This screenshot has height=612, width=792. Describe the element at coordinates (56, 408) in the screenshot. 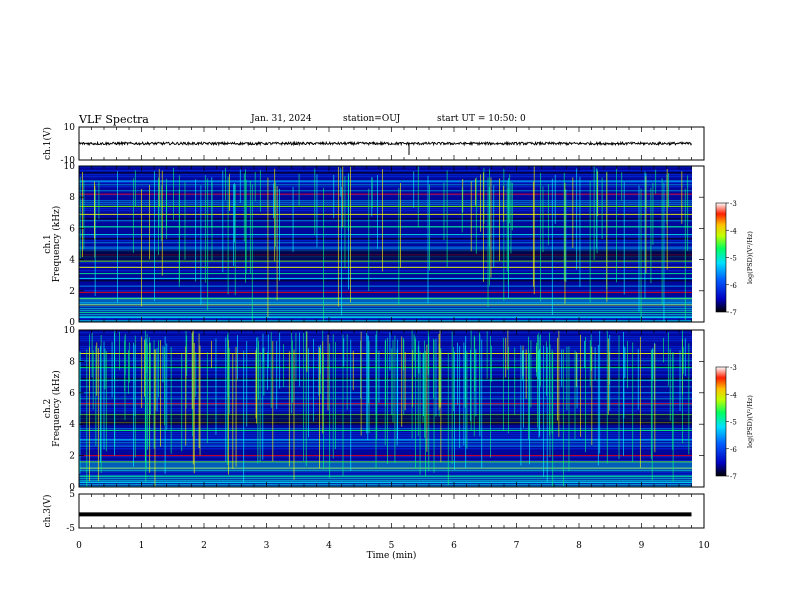

I see `y-axis-label: Frequency (kHz)` at that location.